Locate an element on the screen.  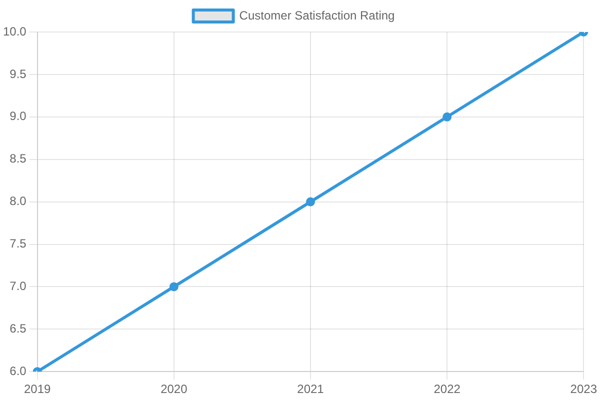
x-tick-label: 2019 is located at coordinates (38, 389).